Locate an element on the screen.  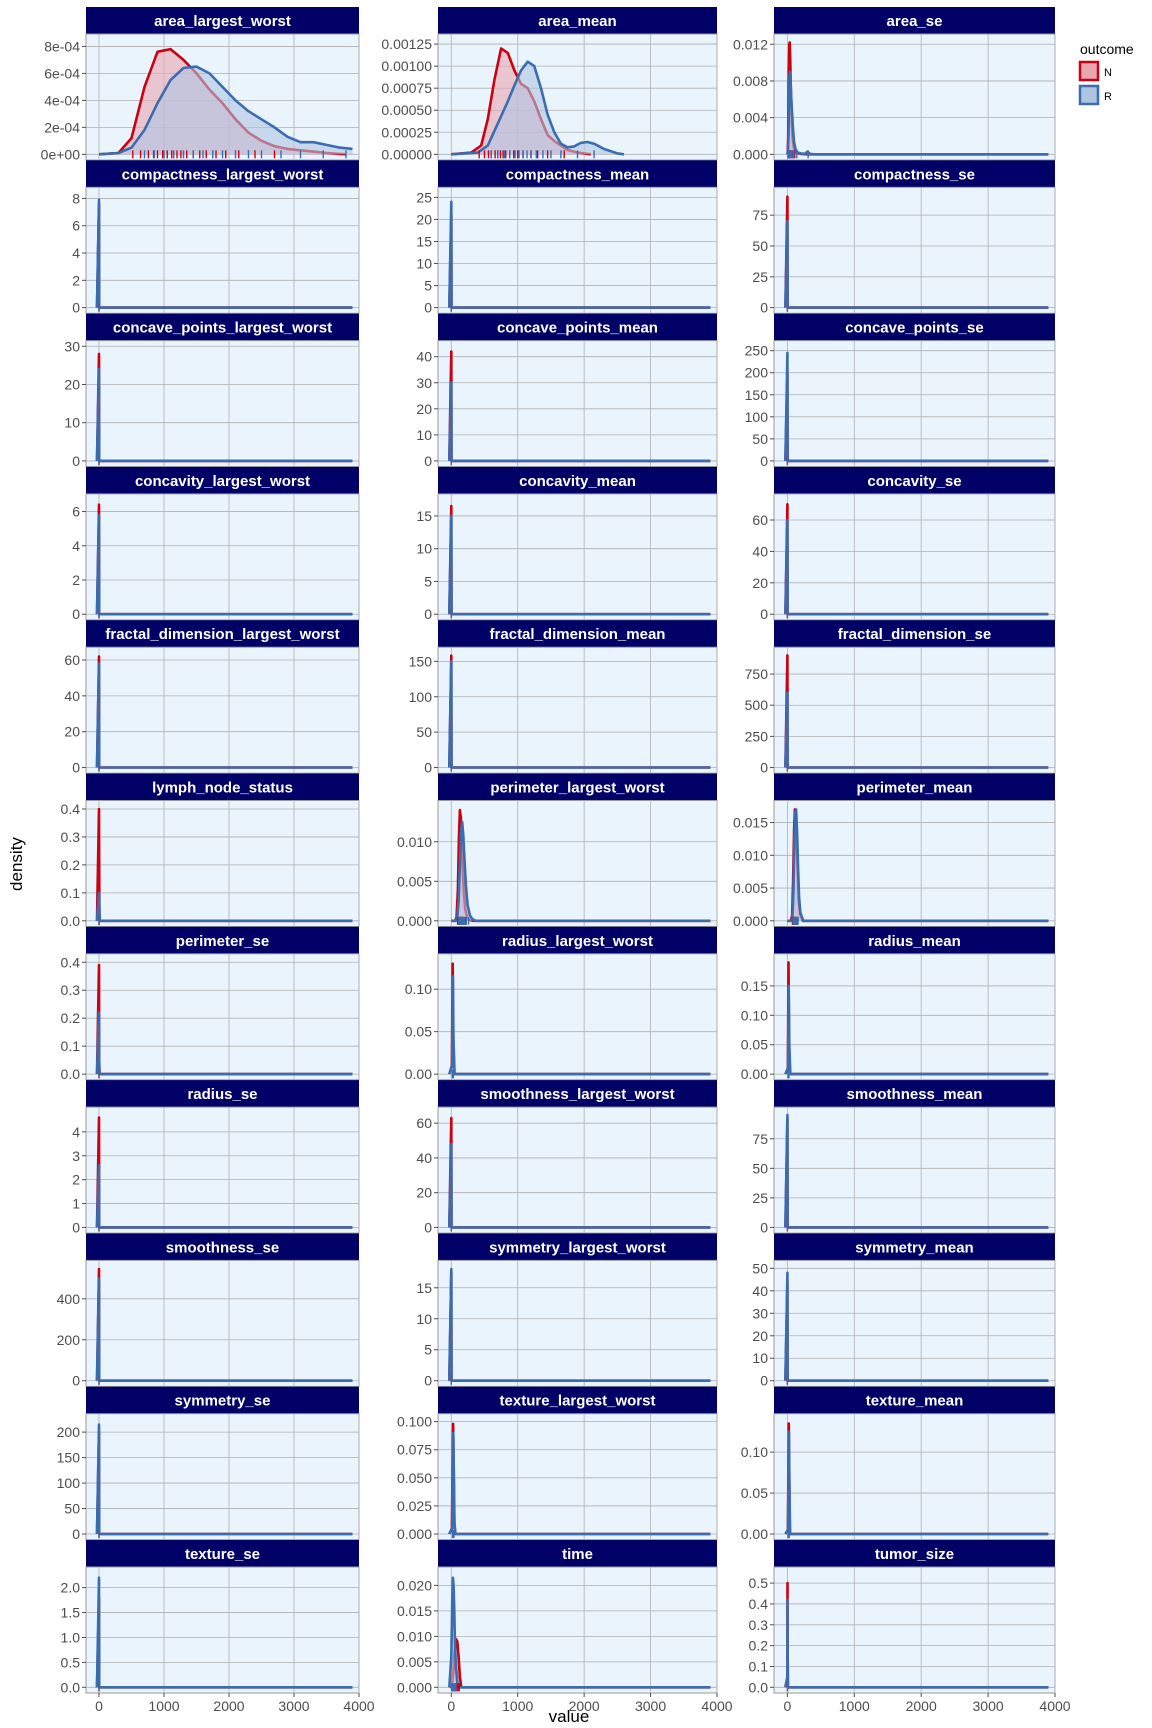
panel-title: area_mean is located at coordinates (577, 21).